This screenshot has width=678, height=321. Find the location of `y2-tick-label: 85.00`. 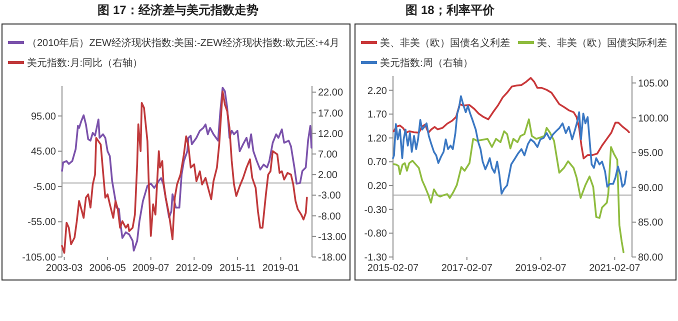

y2-tick-label: 85.00 is located at coordinates (651, 223).